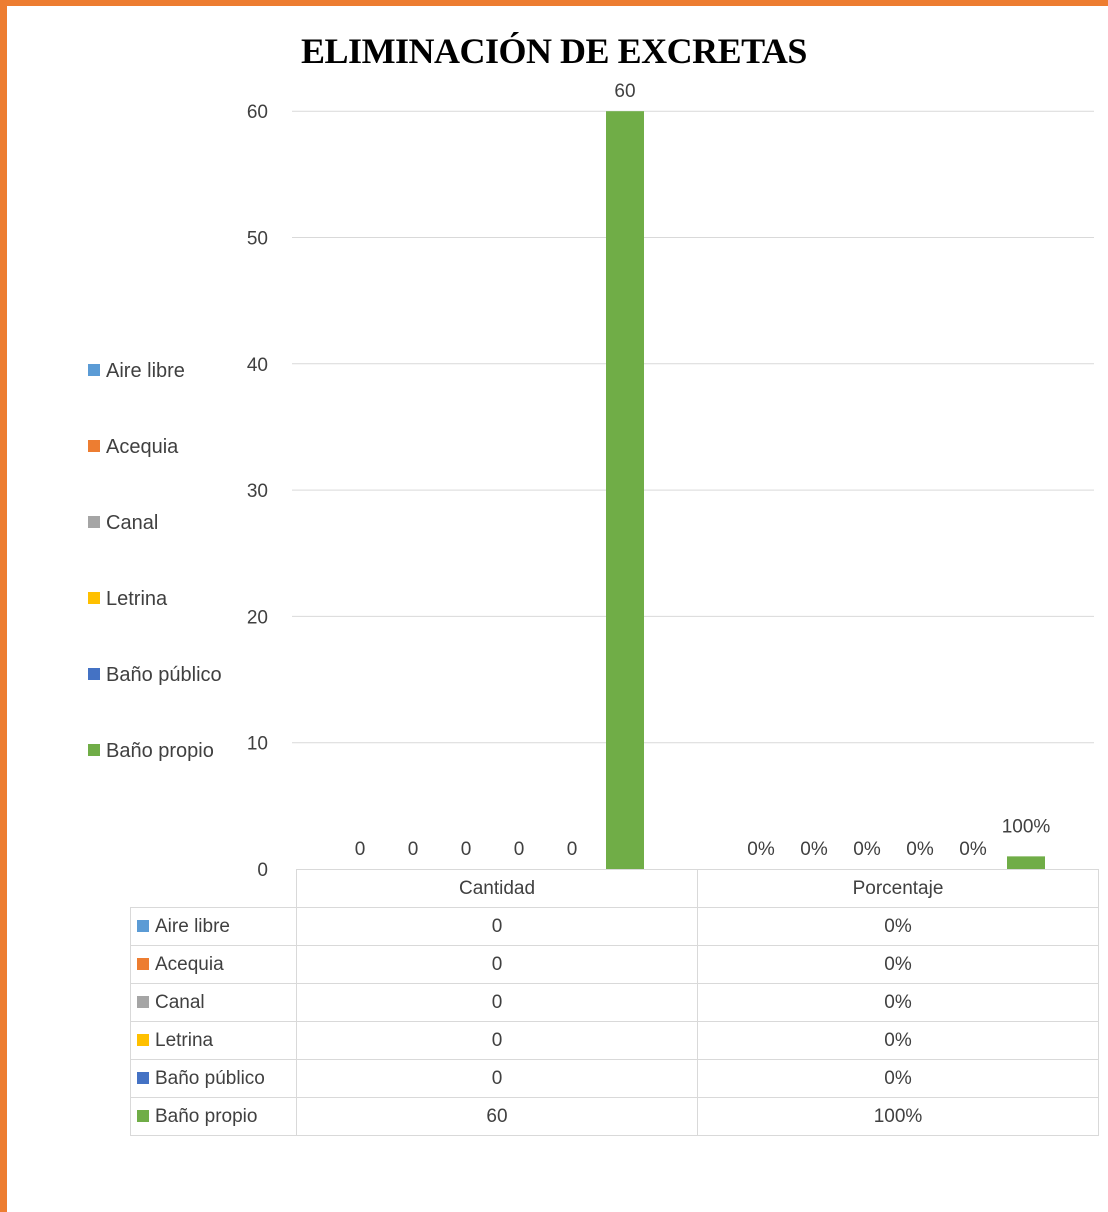  I want to click on data-table-row: Baño propio 60 100%, so click(614, 1116).